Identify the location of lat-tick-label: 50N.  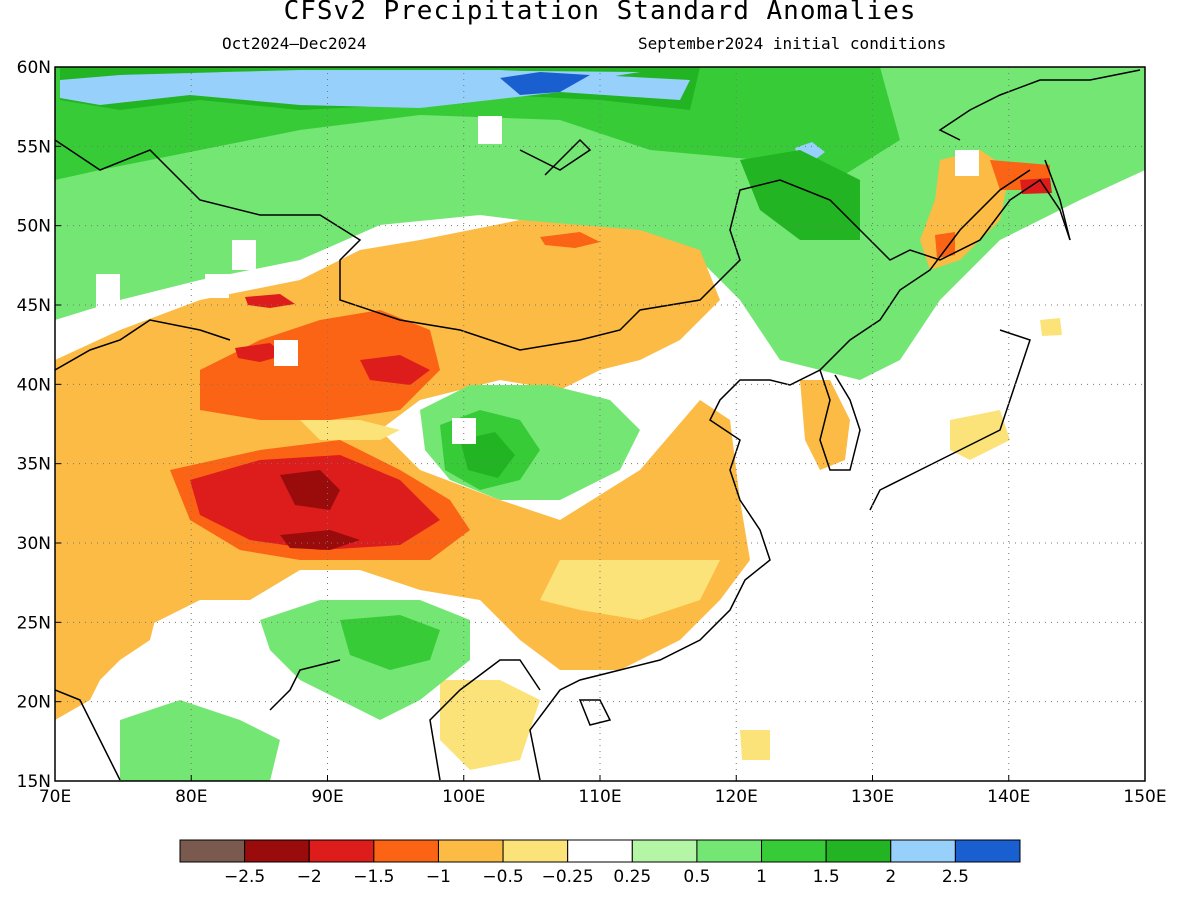
(34, 227).